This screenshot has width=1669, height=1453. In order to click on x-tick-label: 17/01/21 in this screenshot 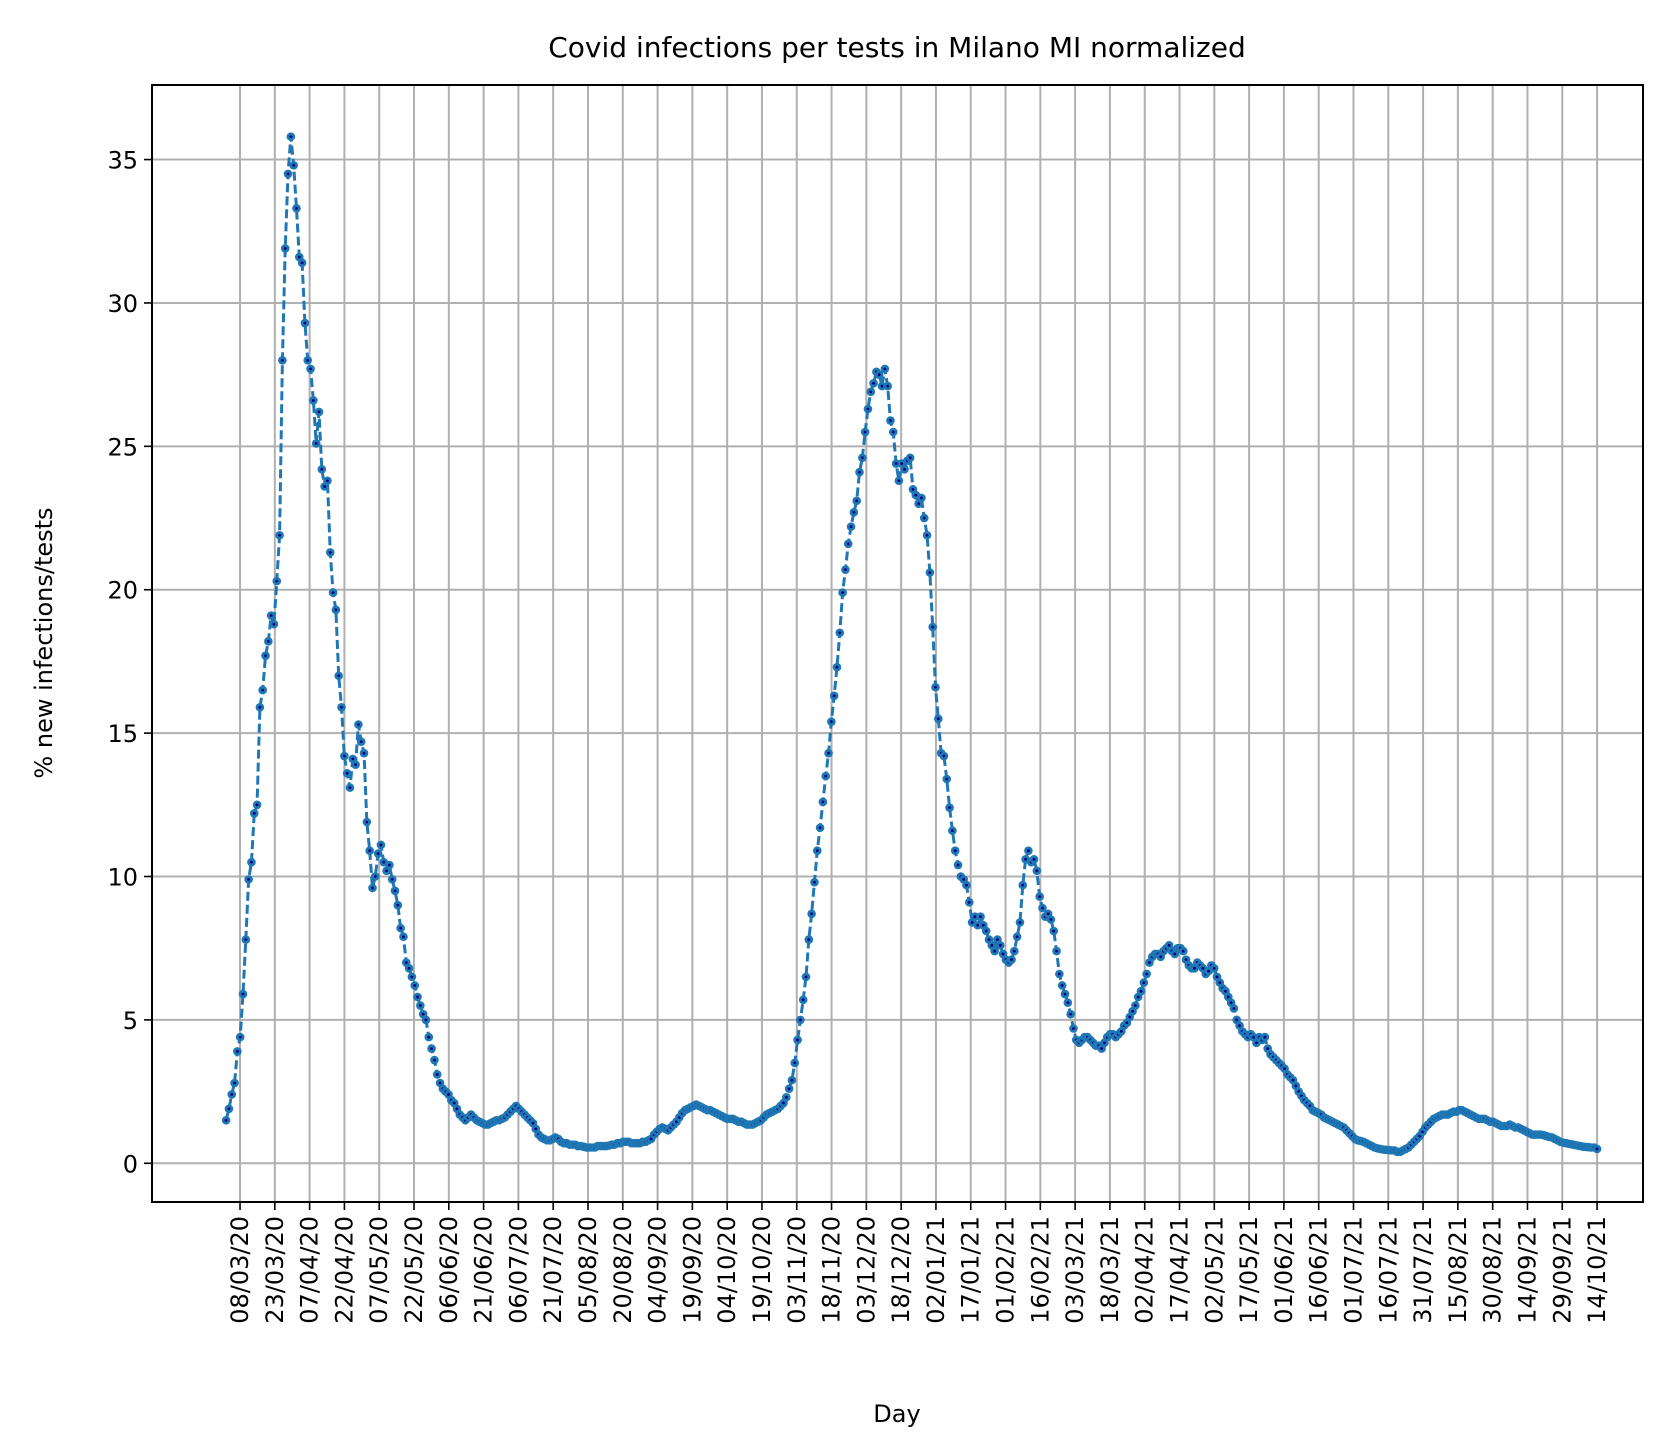, I will do `click(971, 1270)`.